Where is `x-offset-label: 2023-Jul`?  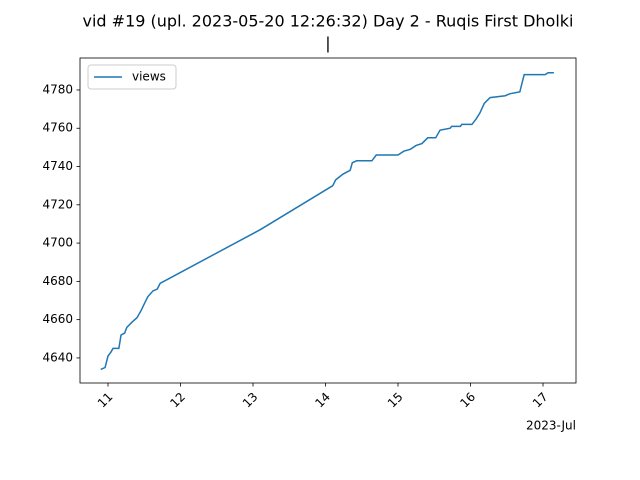 x-offset-label: 2023-Jul is located at coordinates (551, 426).